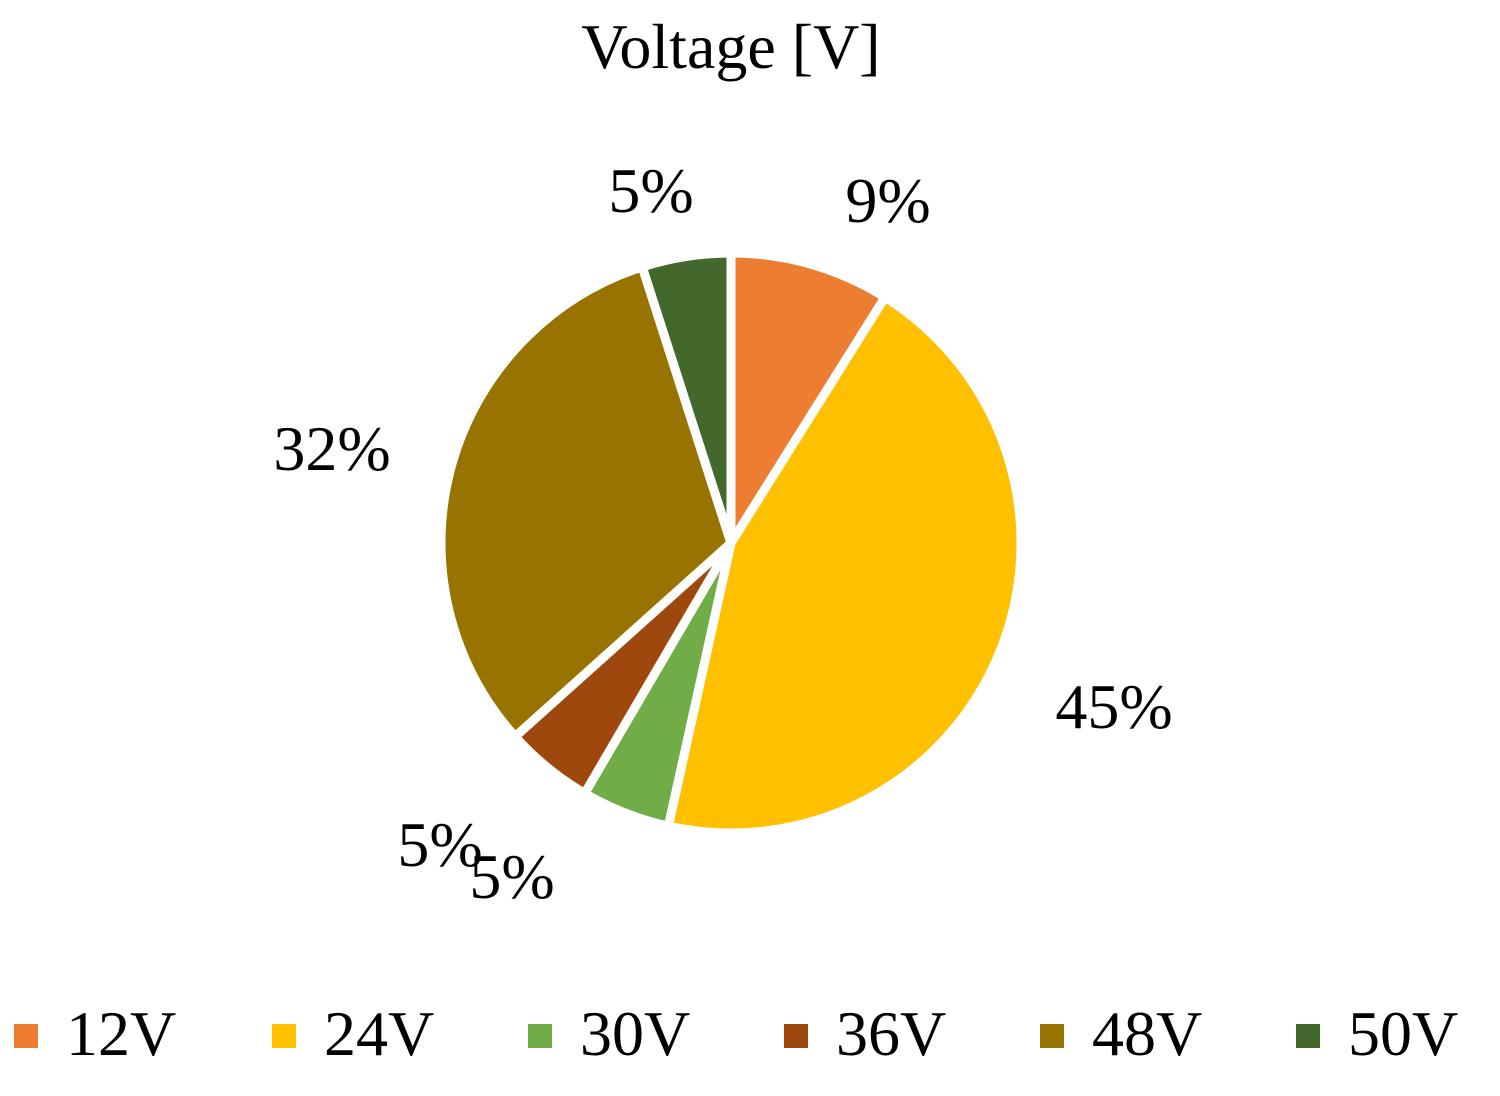  What do you see at coordinates (1308, 1036) in the screenshot?
I see `legend-swatch-50v` at bounding box center [1308, 1036].